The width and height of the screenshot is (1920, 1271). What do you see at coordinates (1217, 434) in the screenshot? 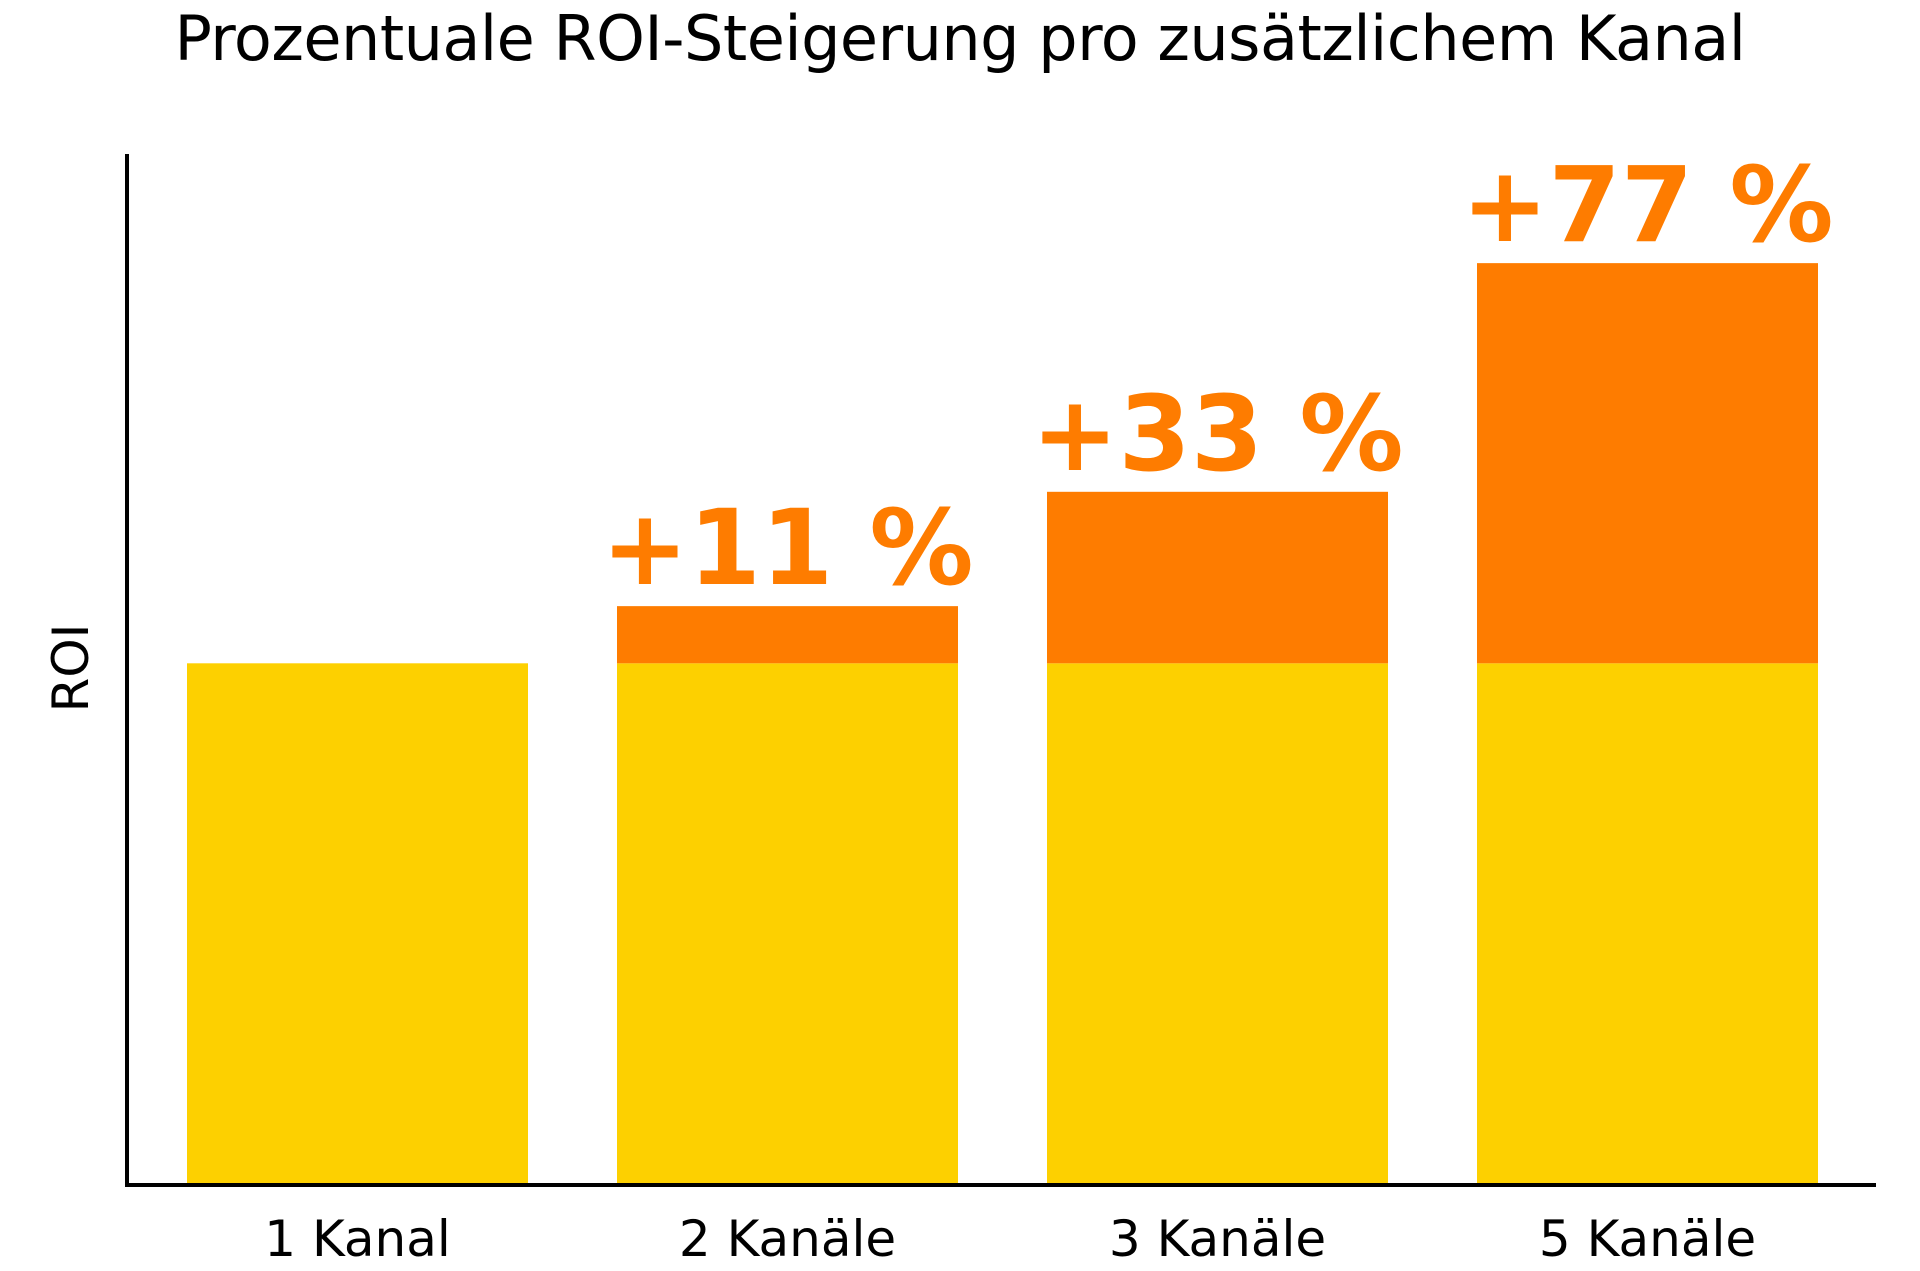
I see `bar-data-label: +33 %` at bounding box center [1217, 434].